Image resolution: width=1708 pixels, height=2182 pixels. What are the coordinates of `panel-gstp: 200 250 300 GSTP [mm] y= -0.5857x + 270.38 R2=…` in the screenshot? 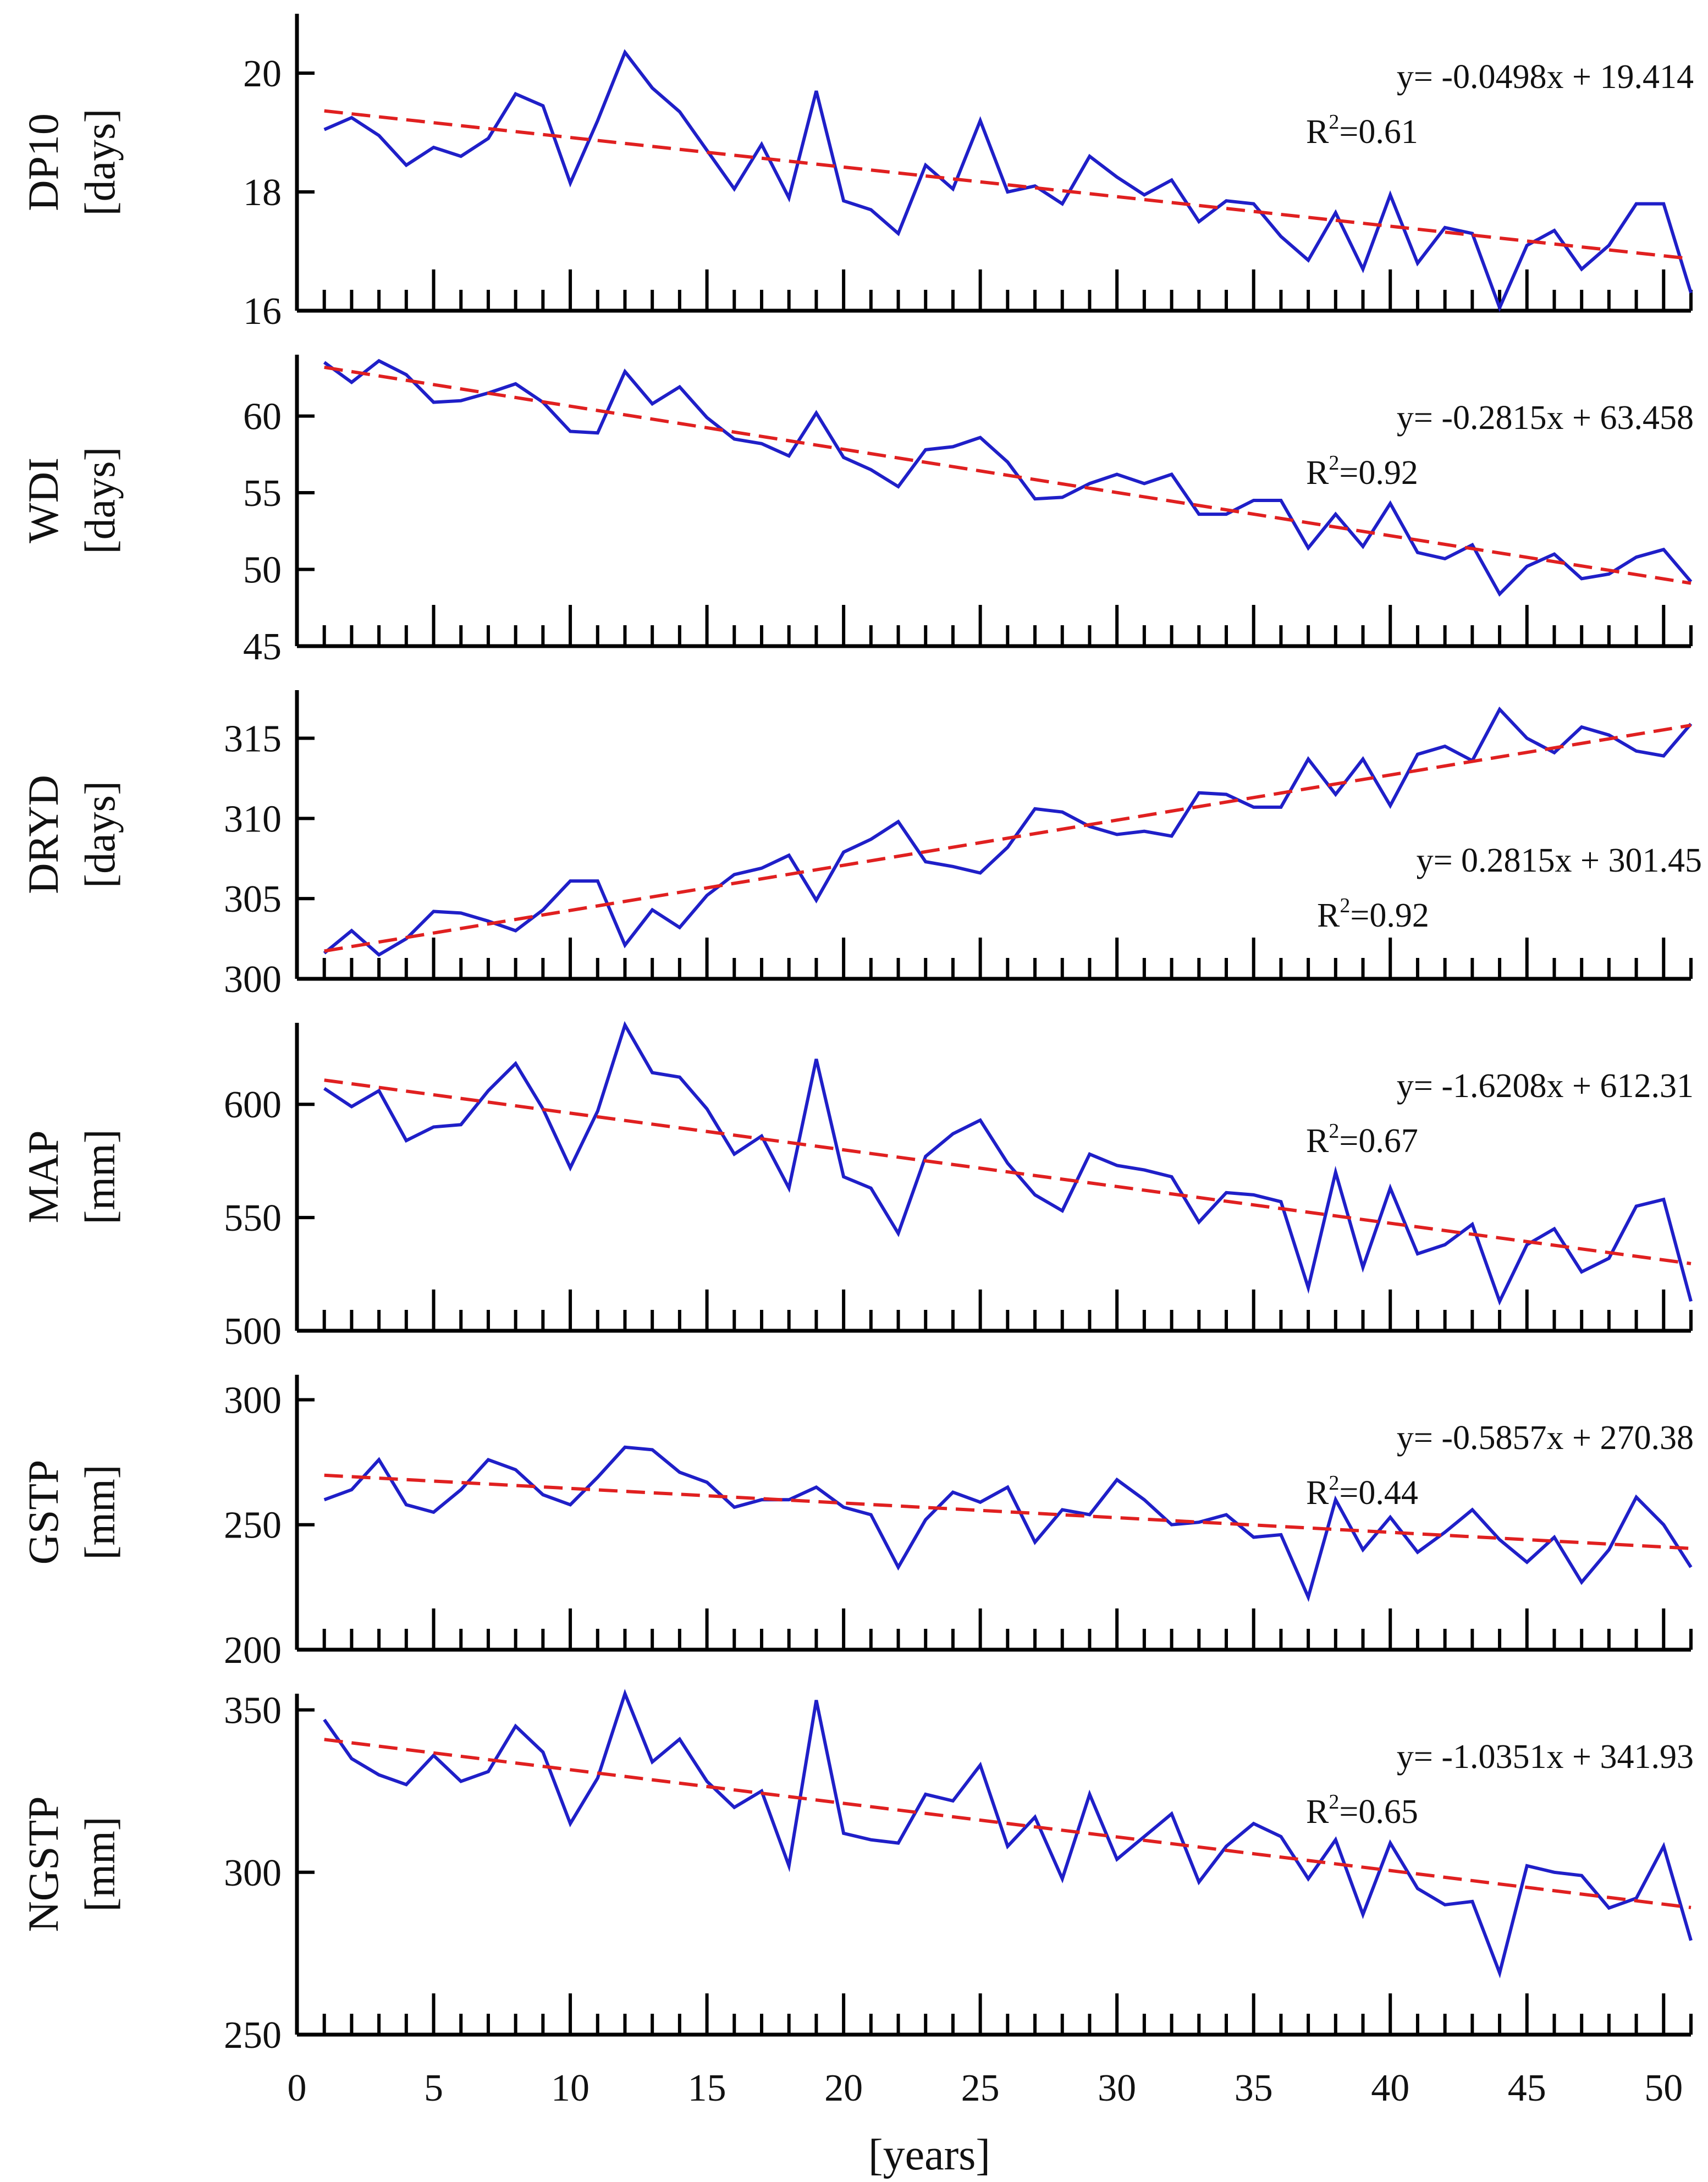 It's located at (856, 1524).